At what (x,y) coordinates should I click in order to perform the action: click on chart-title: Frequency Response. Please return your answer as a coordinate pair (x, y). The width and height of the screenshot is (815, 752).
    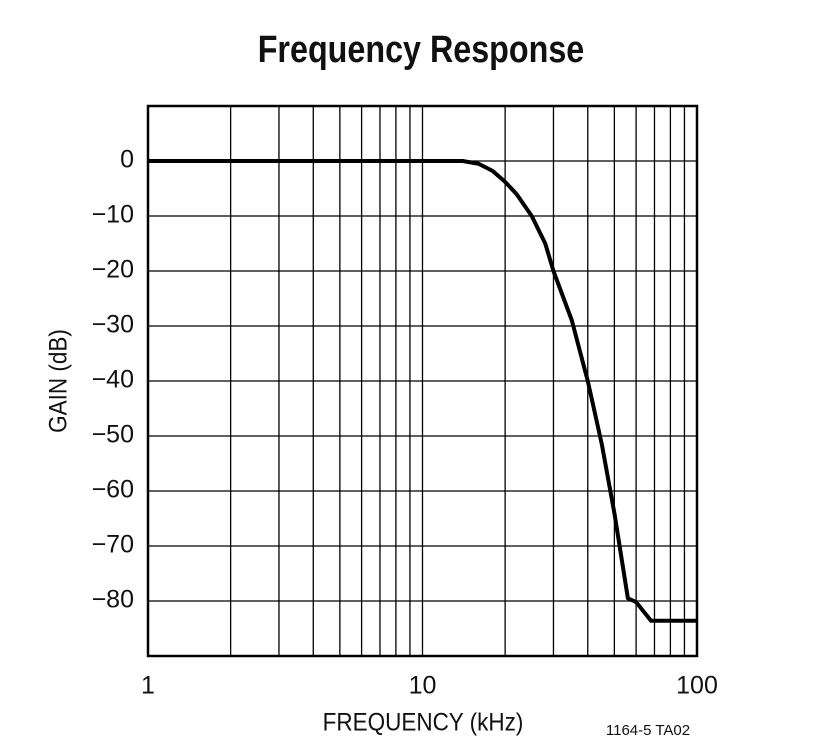
    Looking at the image, I should click on (421, 50).